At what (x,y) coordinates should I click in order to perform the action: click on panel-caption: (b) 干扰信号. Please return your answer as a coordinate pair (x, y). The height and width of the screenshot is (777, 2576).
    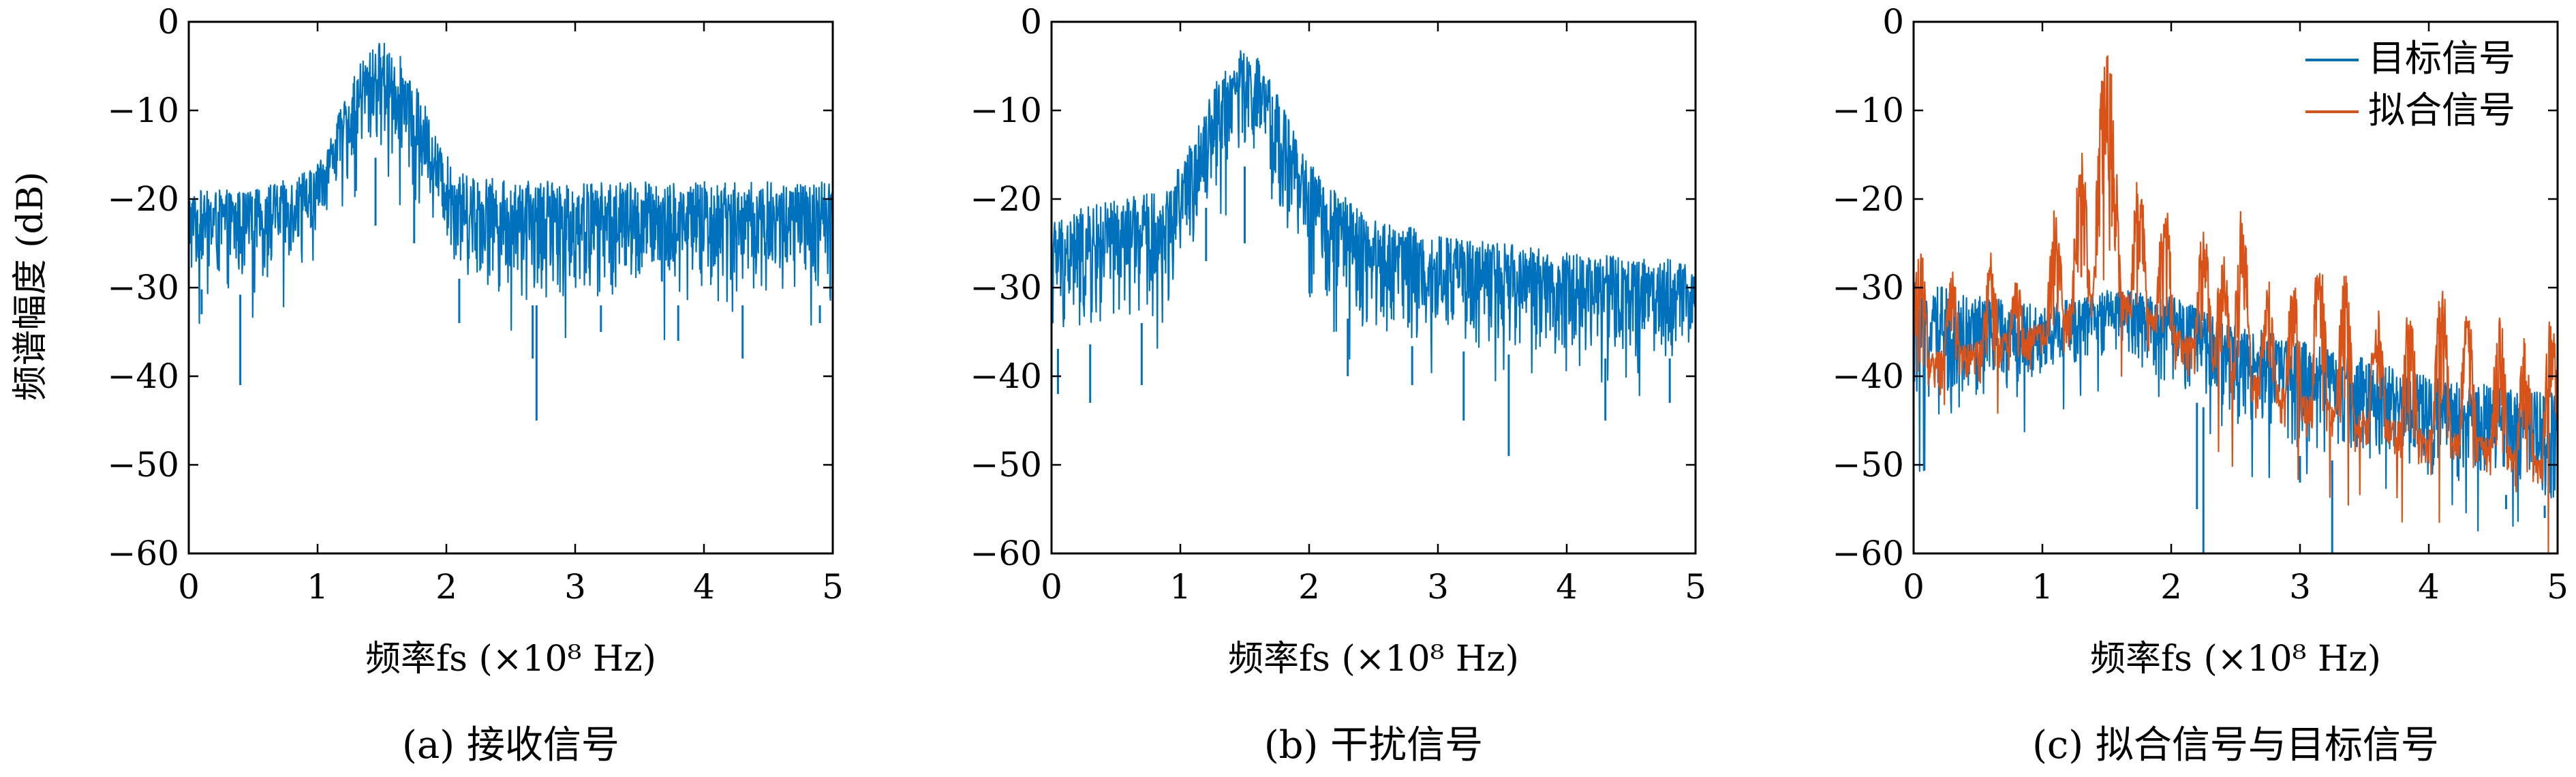
    Looking at the image, I should click on (1373, 745).